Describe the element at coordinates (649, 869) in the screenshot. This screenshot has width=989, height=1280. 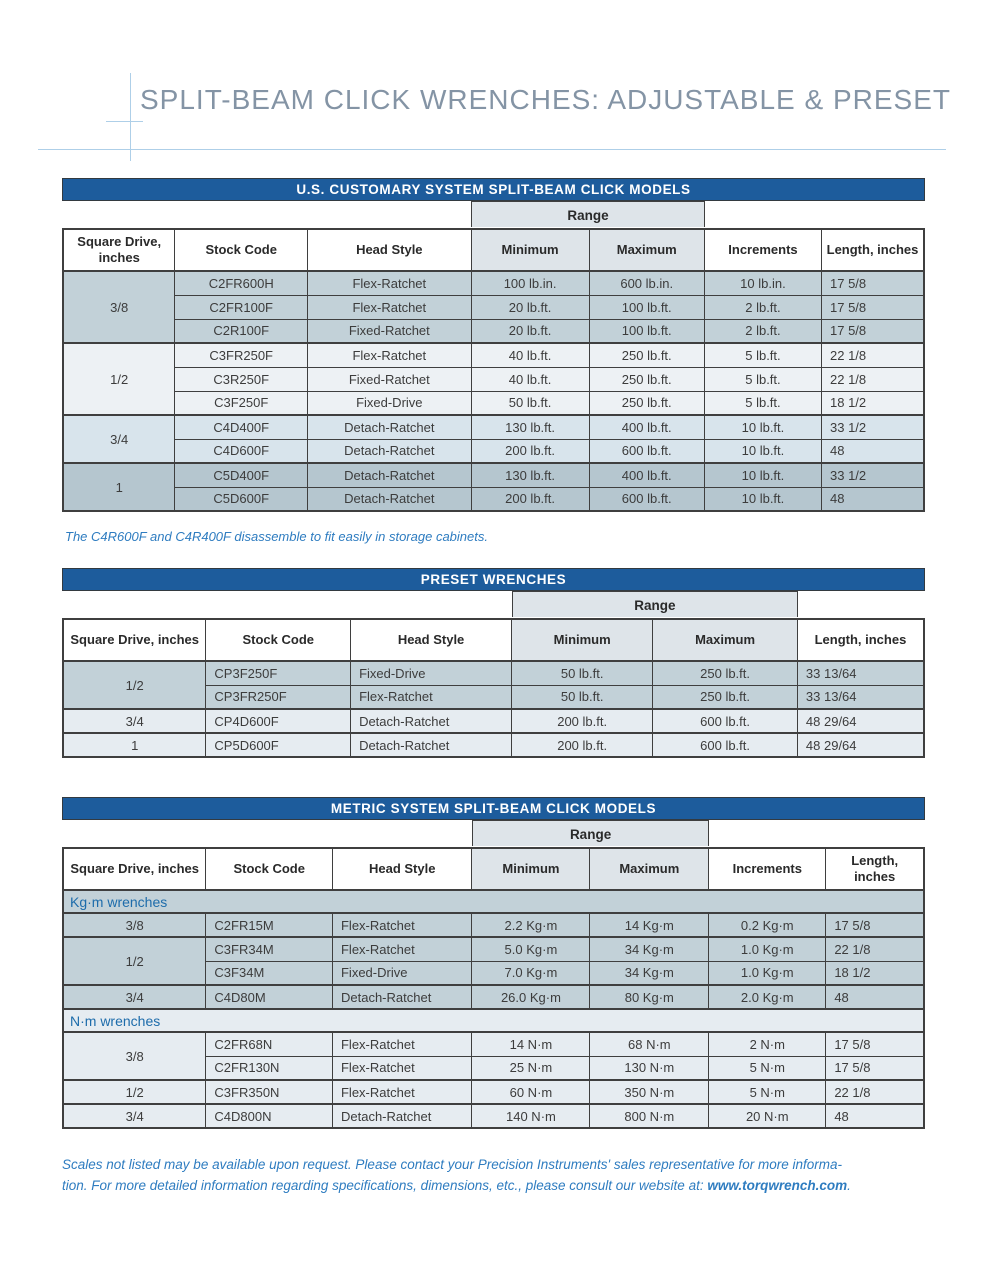
I see `column-header: Maximum` at that location.